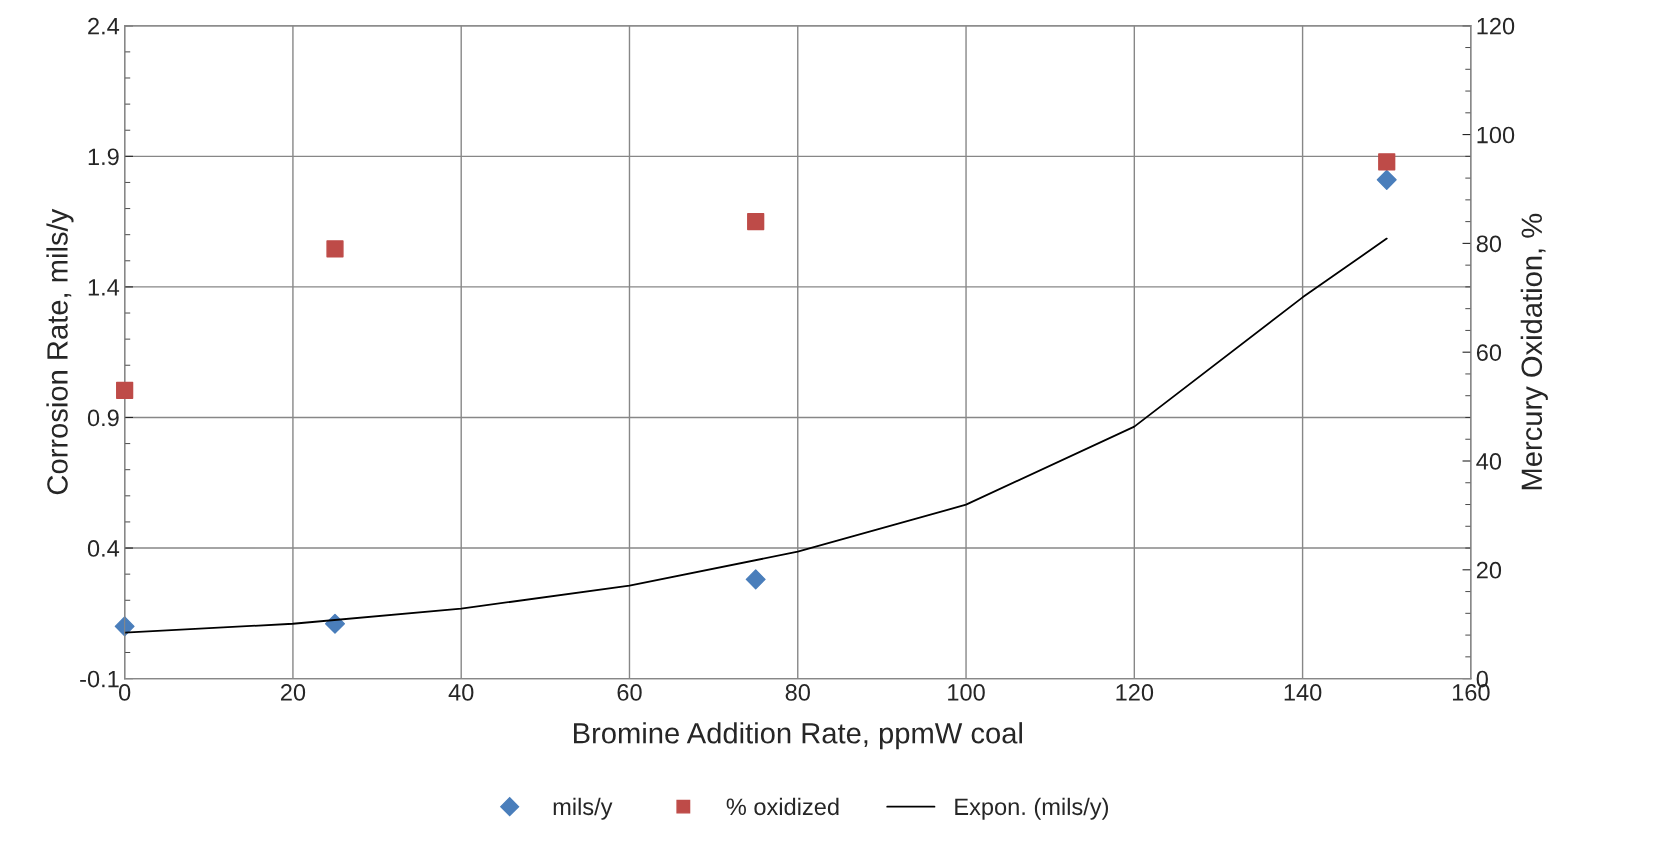 The image size is (1662, 859). I want to click on y-tick-label: 0.4, so click(103, 548).